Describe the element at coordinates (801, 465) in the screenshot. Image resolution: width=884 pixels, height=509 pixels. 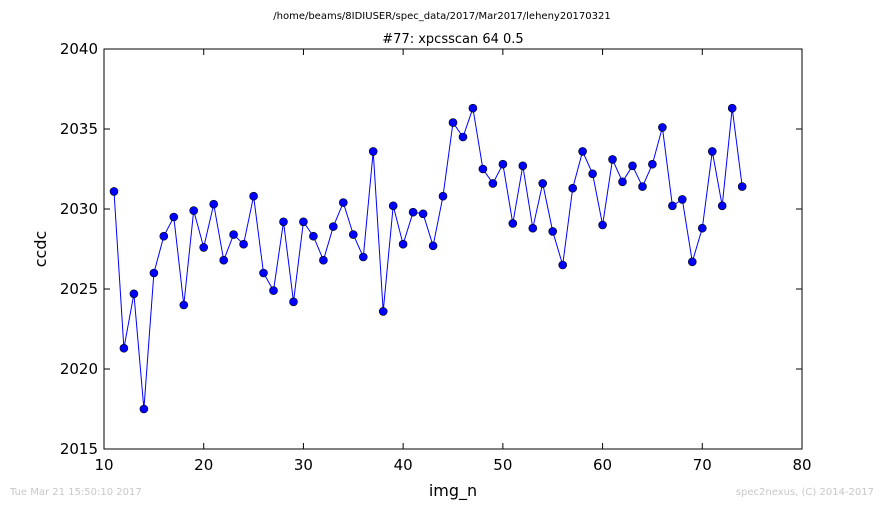
I see `x-tick-label: 80` at that location.